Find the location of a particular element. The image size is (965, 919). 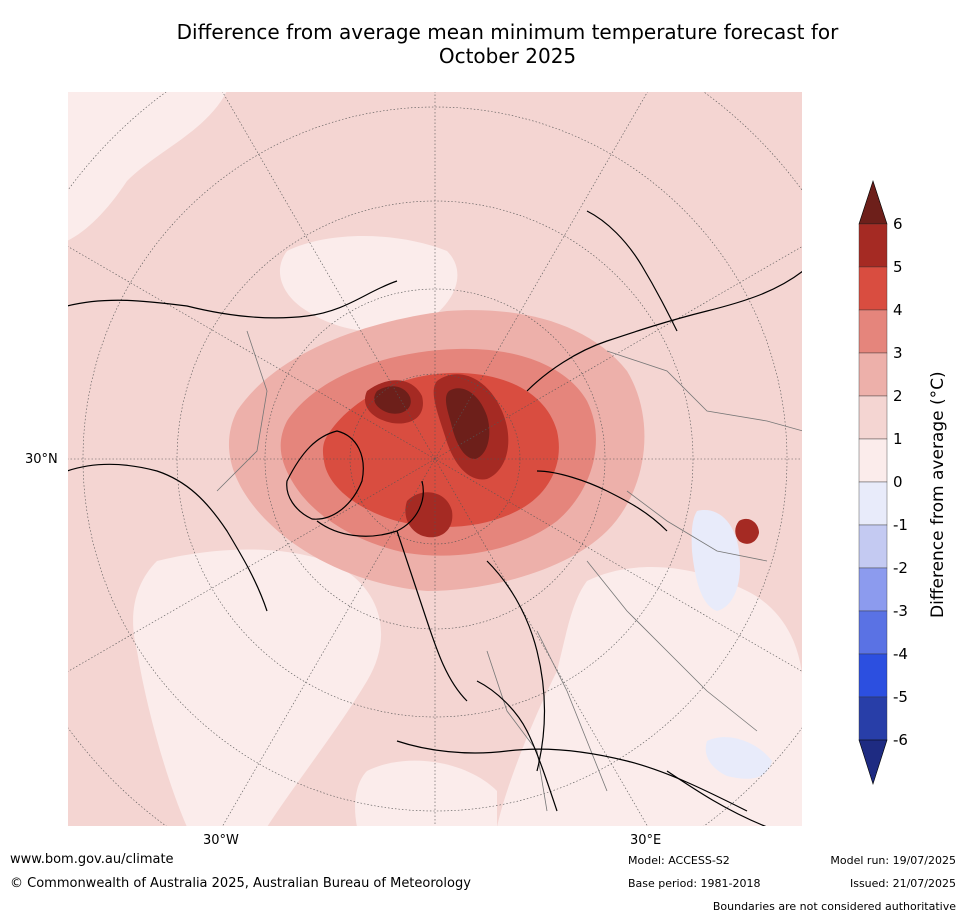

colorbar-tick-label: 0 is located at coordinates (898, 482).